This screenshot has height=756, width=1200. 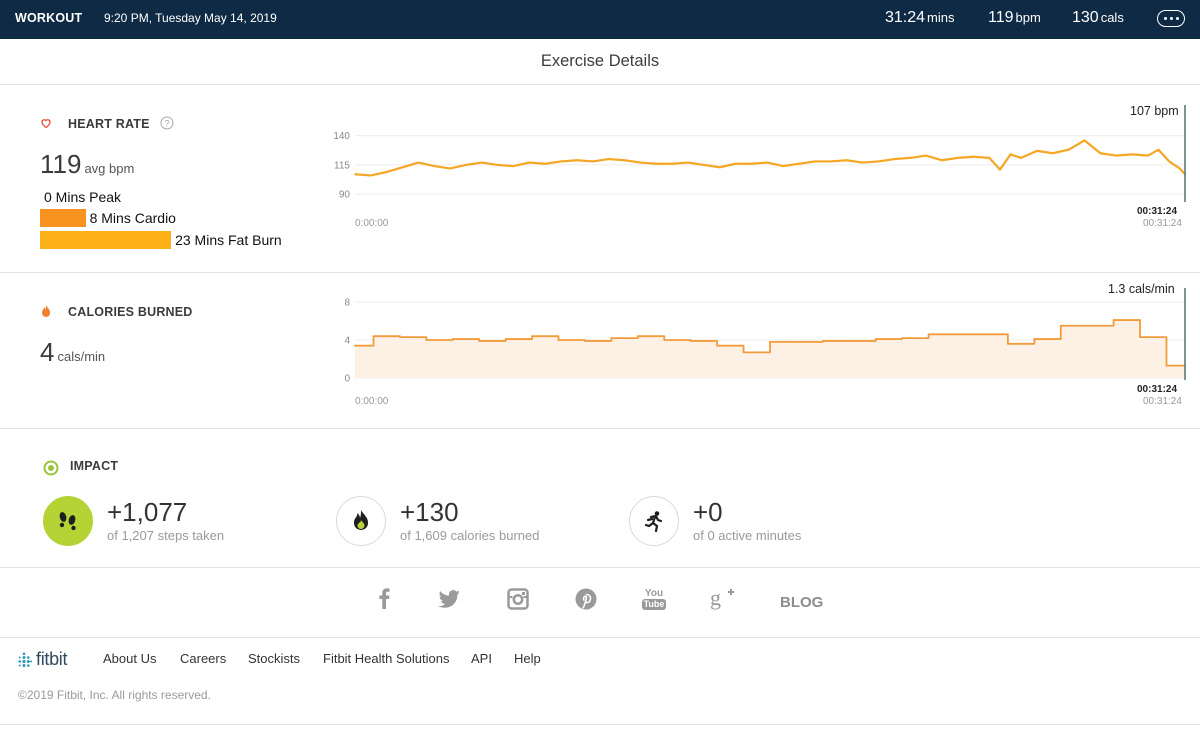 I want to click on youtube-icon: You Tube, so click(x=654, y=599).